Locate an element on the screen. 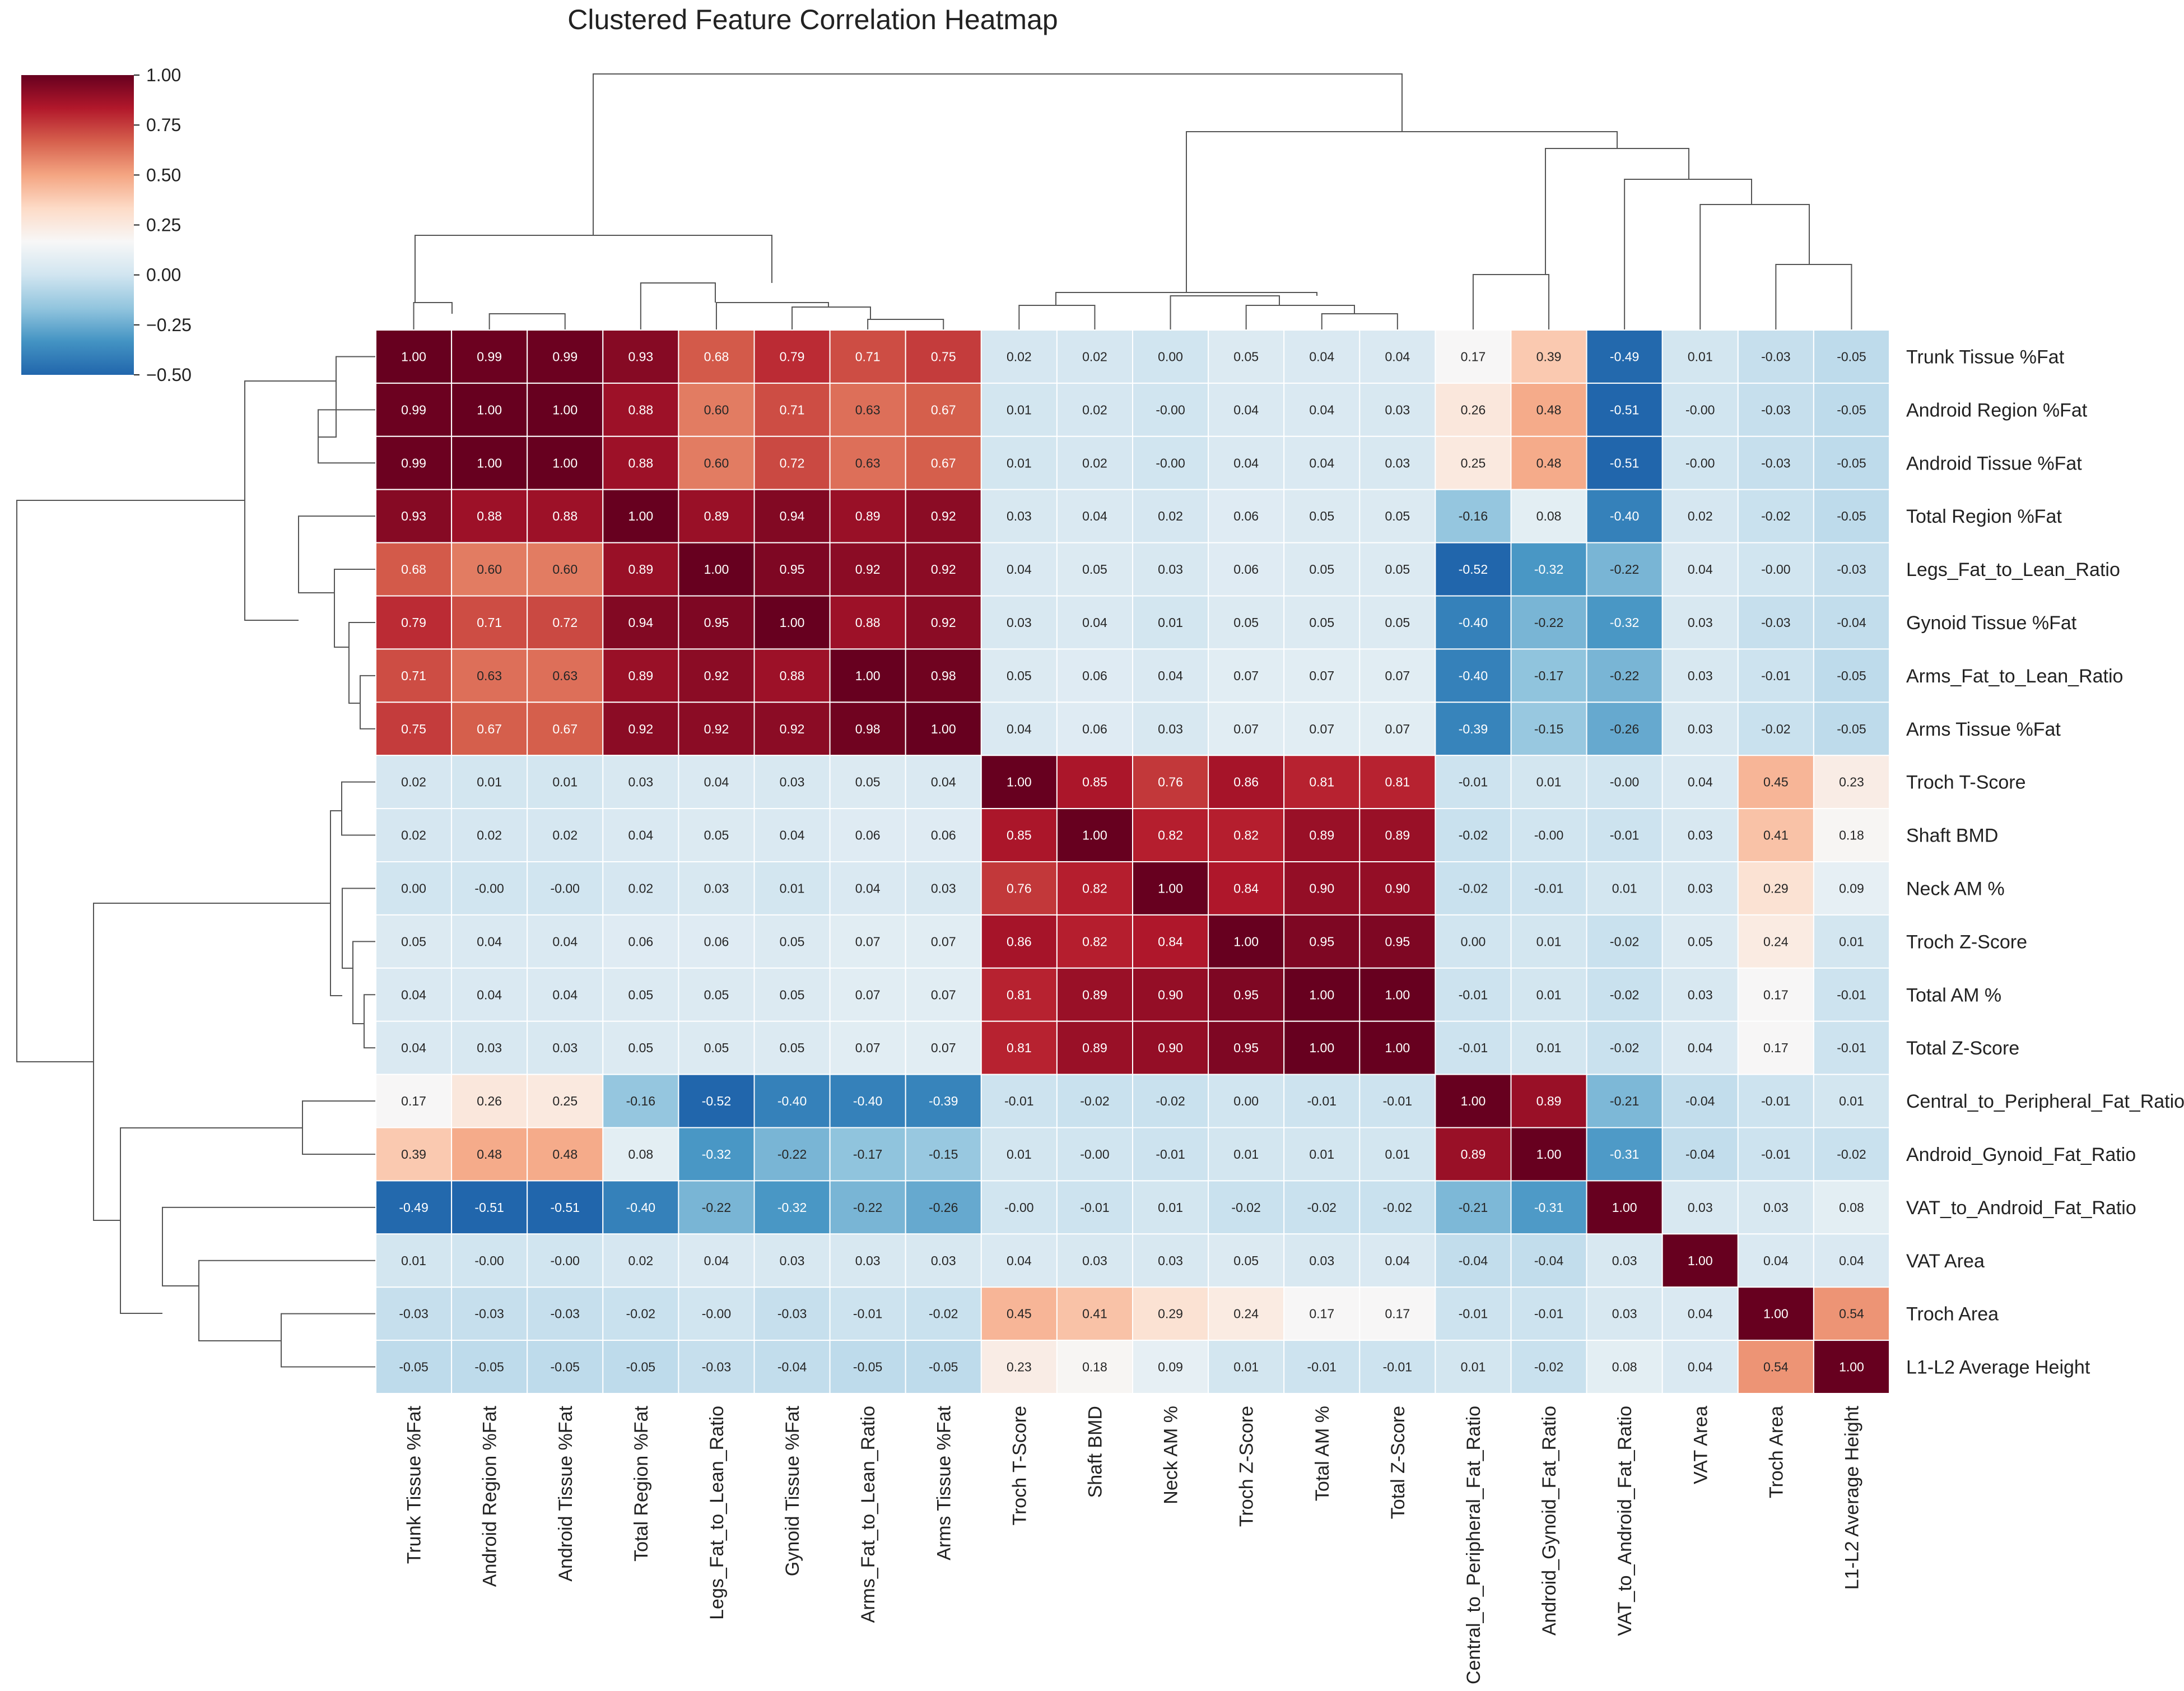  cell-value-label: -0.32 is located at coordinates (792, 1207).